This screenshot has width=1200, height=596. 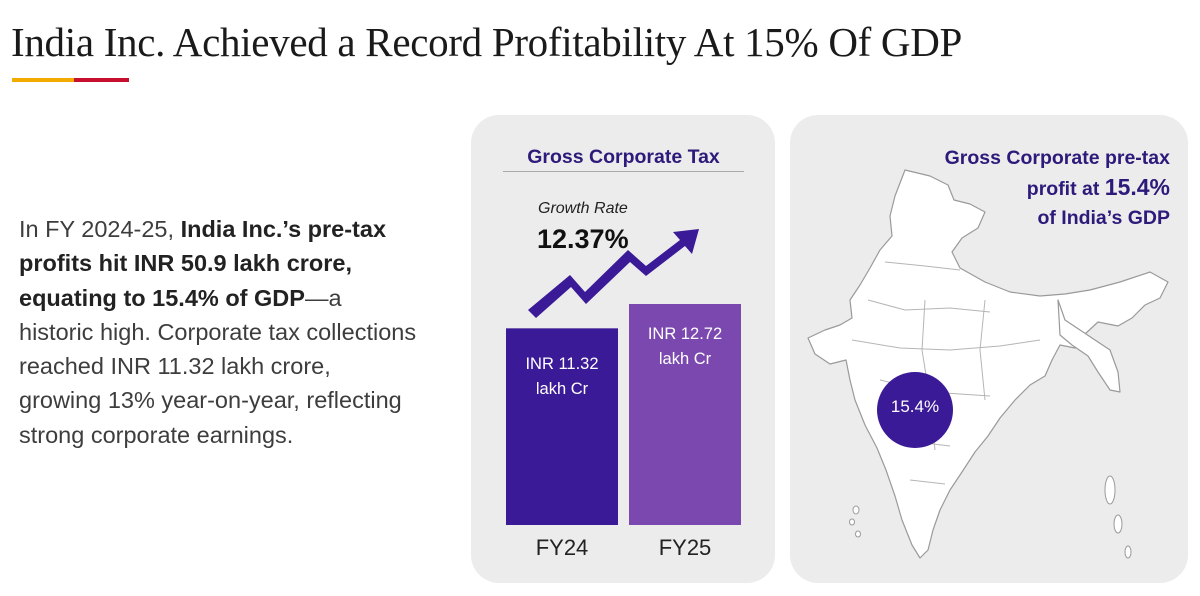 What do you see at coordinates (623, 157) in the screenshot?
I see `tax-card-title: Gross Corporate Tax` at bounding box center [623, 157].